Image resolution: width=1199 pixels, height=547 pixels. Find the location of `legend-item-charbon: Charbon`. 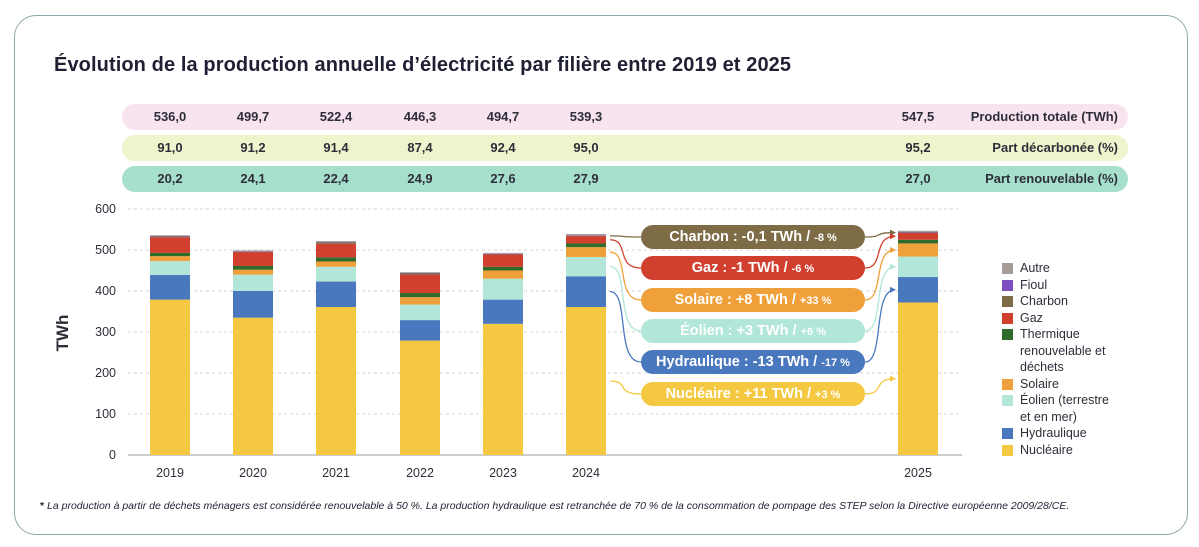

legend-item-charbon: Charbon is located at coordinates (1062, 301).